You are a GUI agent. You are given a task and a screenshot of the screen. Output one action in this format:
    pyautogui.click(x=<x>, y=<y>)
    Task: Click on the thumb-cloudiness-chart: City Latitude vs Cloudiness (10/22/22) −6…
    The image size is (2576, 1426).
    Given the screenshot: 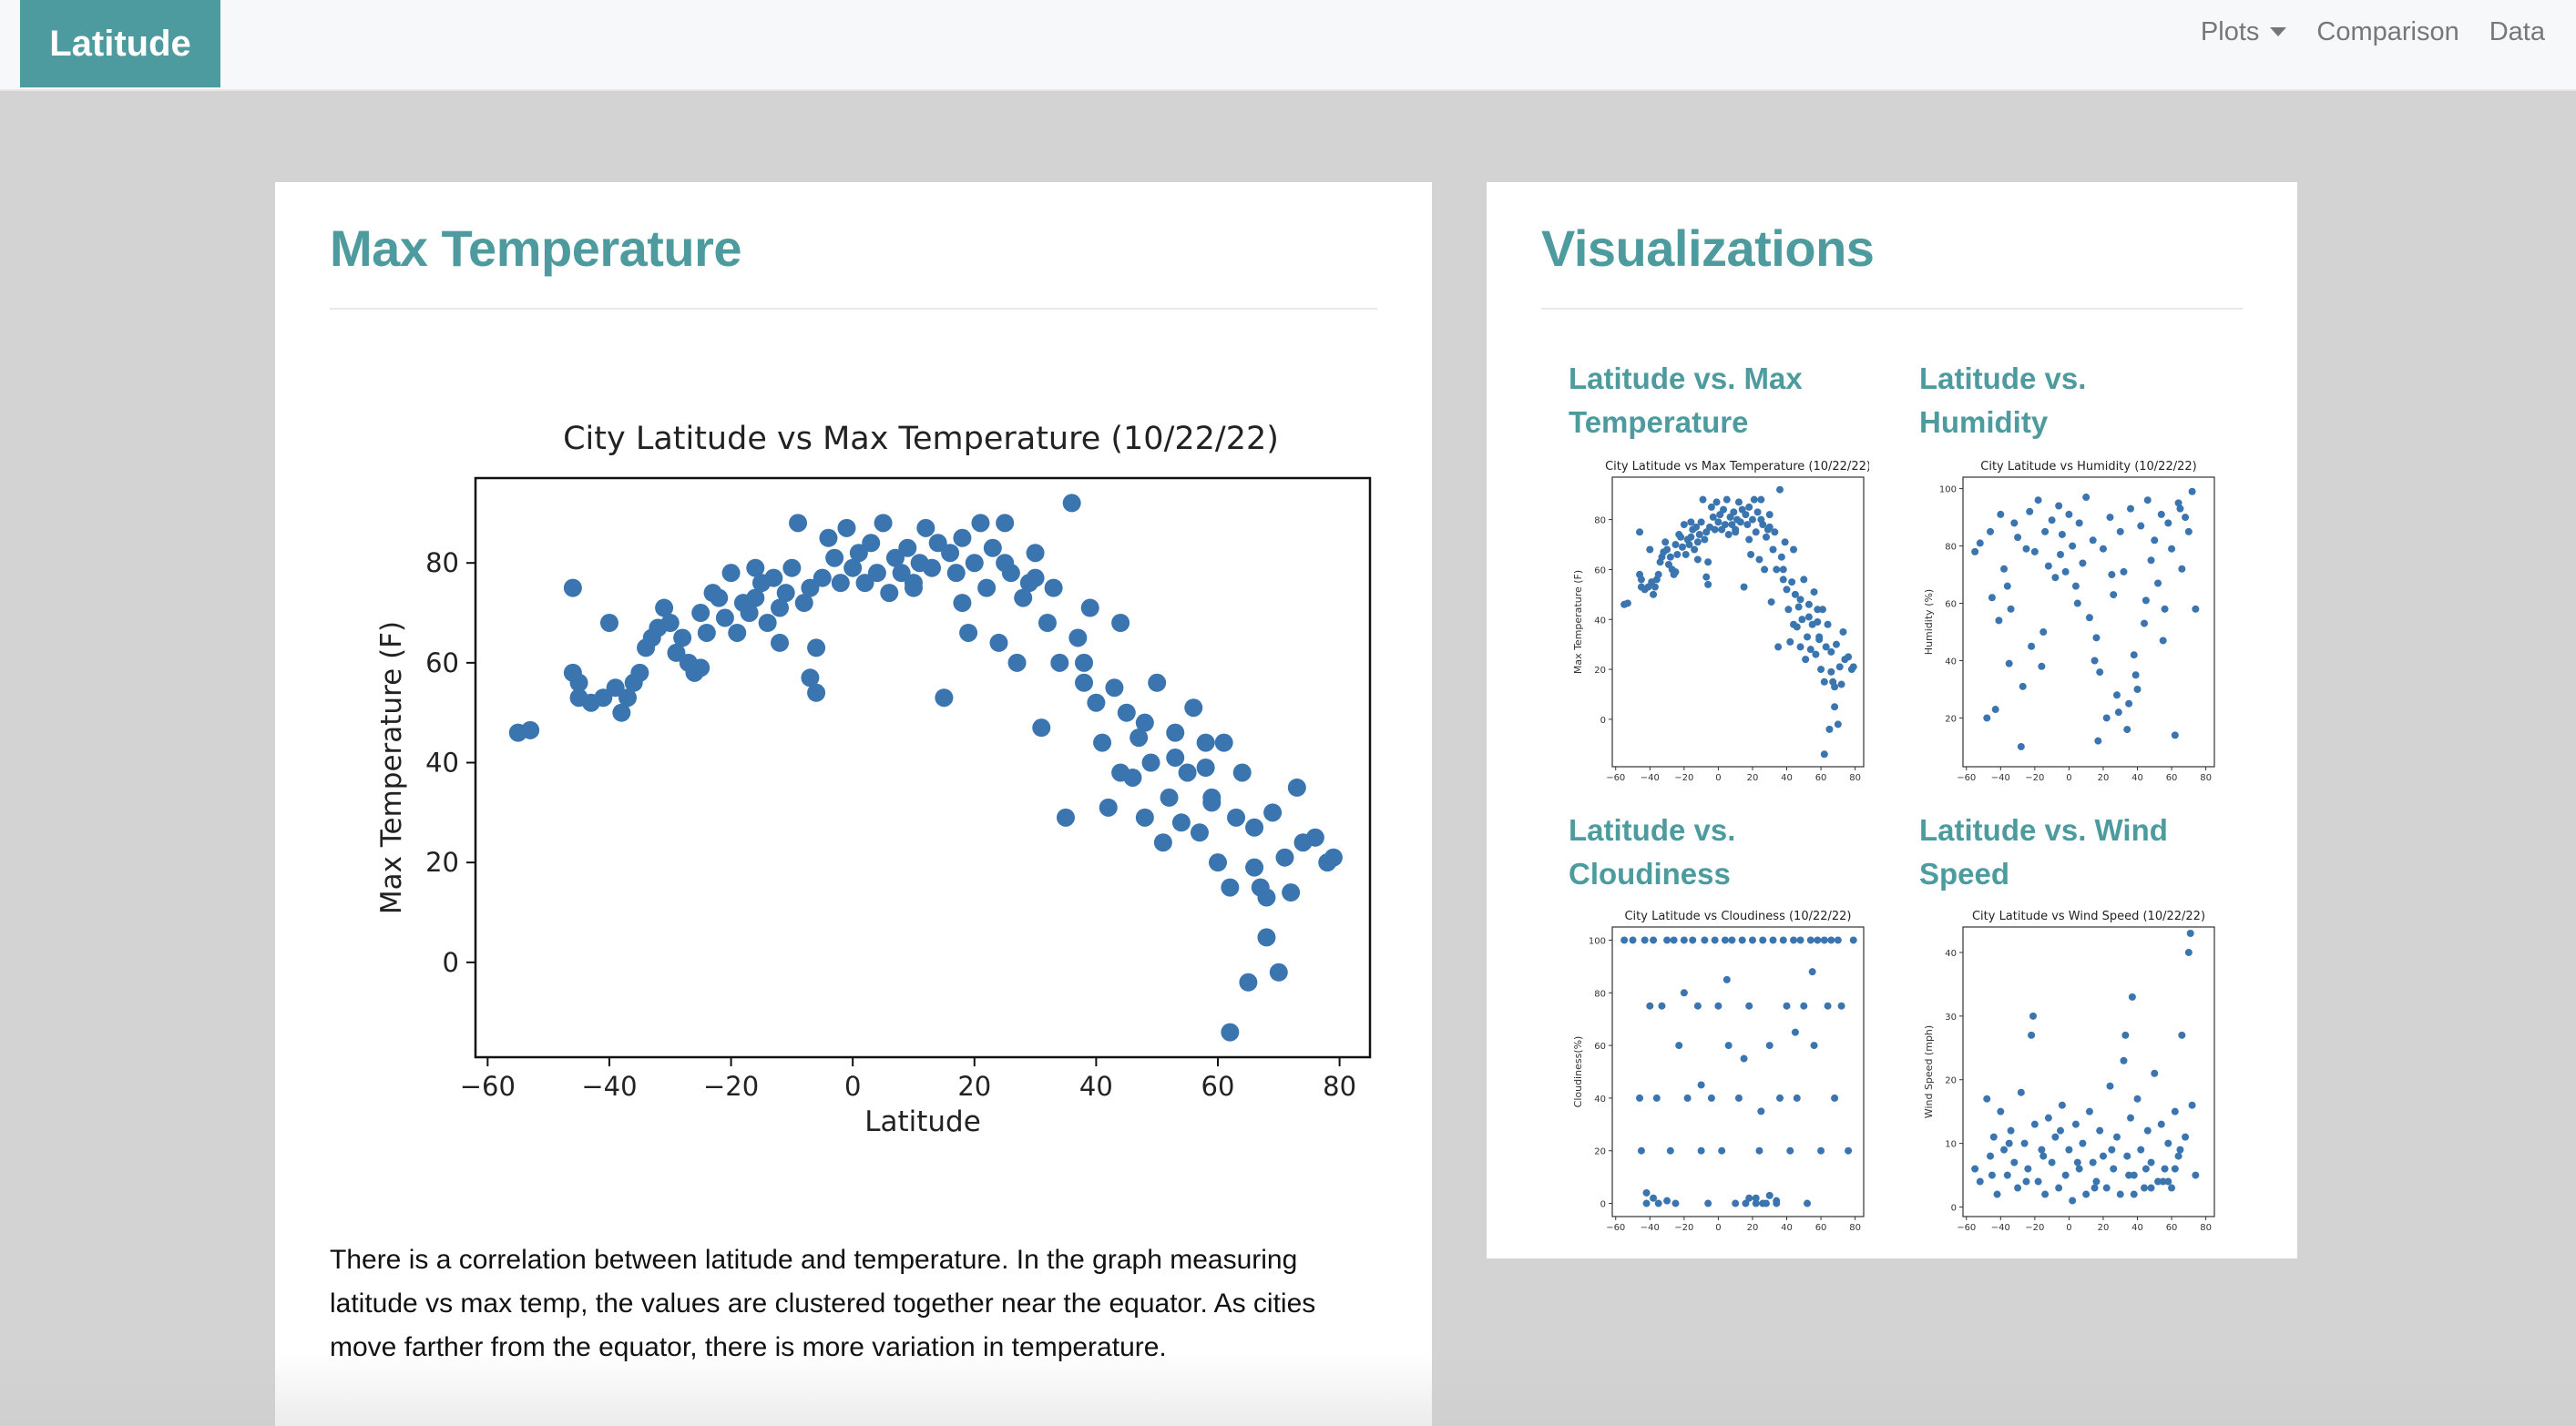 What is the action you would take?
    pyautogui.click(x=1719, y=1069)
    